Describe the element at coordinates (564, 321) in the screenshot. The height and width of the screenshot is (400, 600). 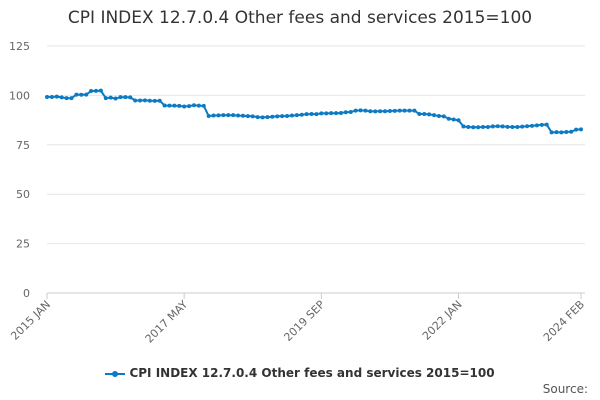
I see `x-tick-label: 2024 FEB` at that location.